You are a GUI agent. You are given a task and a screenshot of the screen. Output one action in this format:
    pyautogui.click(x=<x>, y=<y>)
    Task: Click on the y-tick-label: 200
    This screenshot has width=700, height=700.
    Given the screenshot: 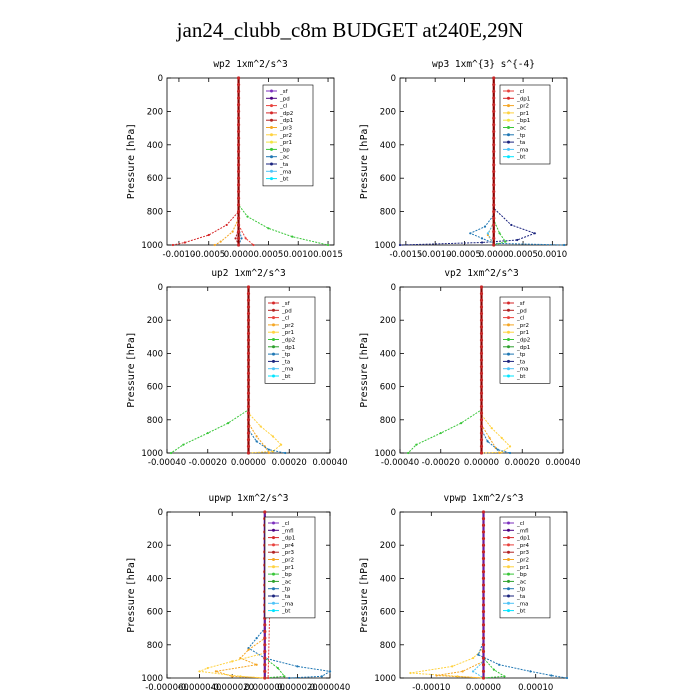 What is the action you would take?
    pyautogui.click(x=388, y=321)
    